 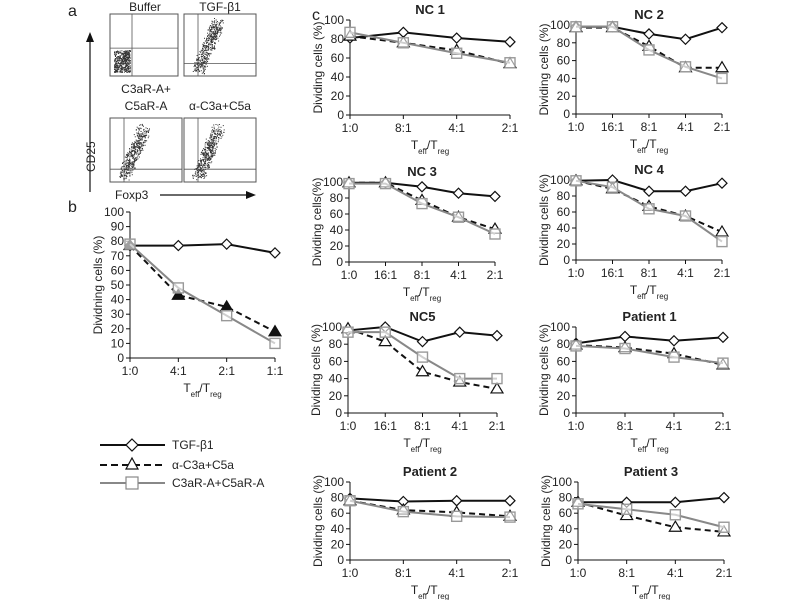 What do you see at coordinates (422, 316) in the screenshot?
I see `chart-title: NC5` at bounding box center [422, 316].